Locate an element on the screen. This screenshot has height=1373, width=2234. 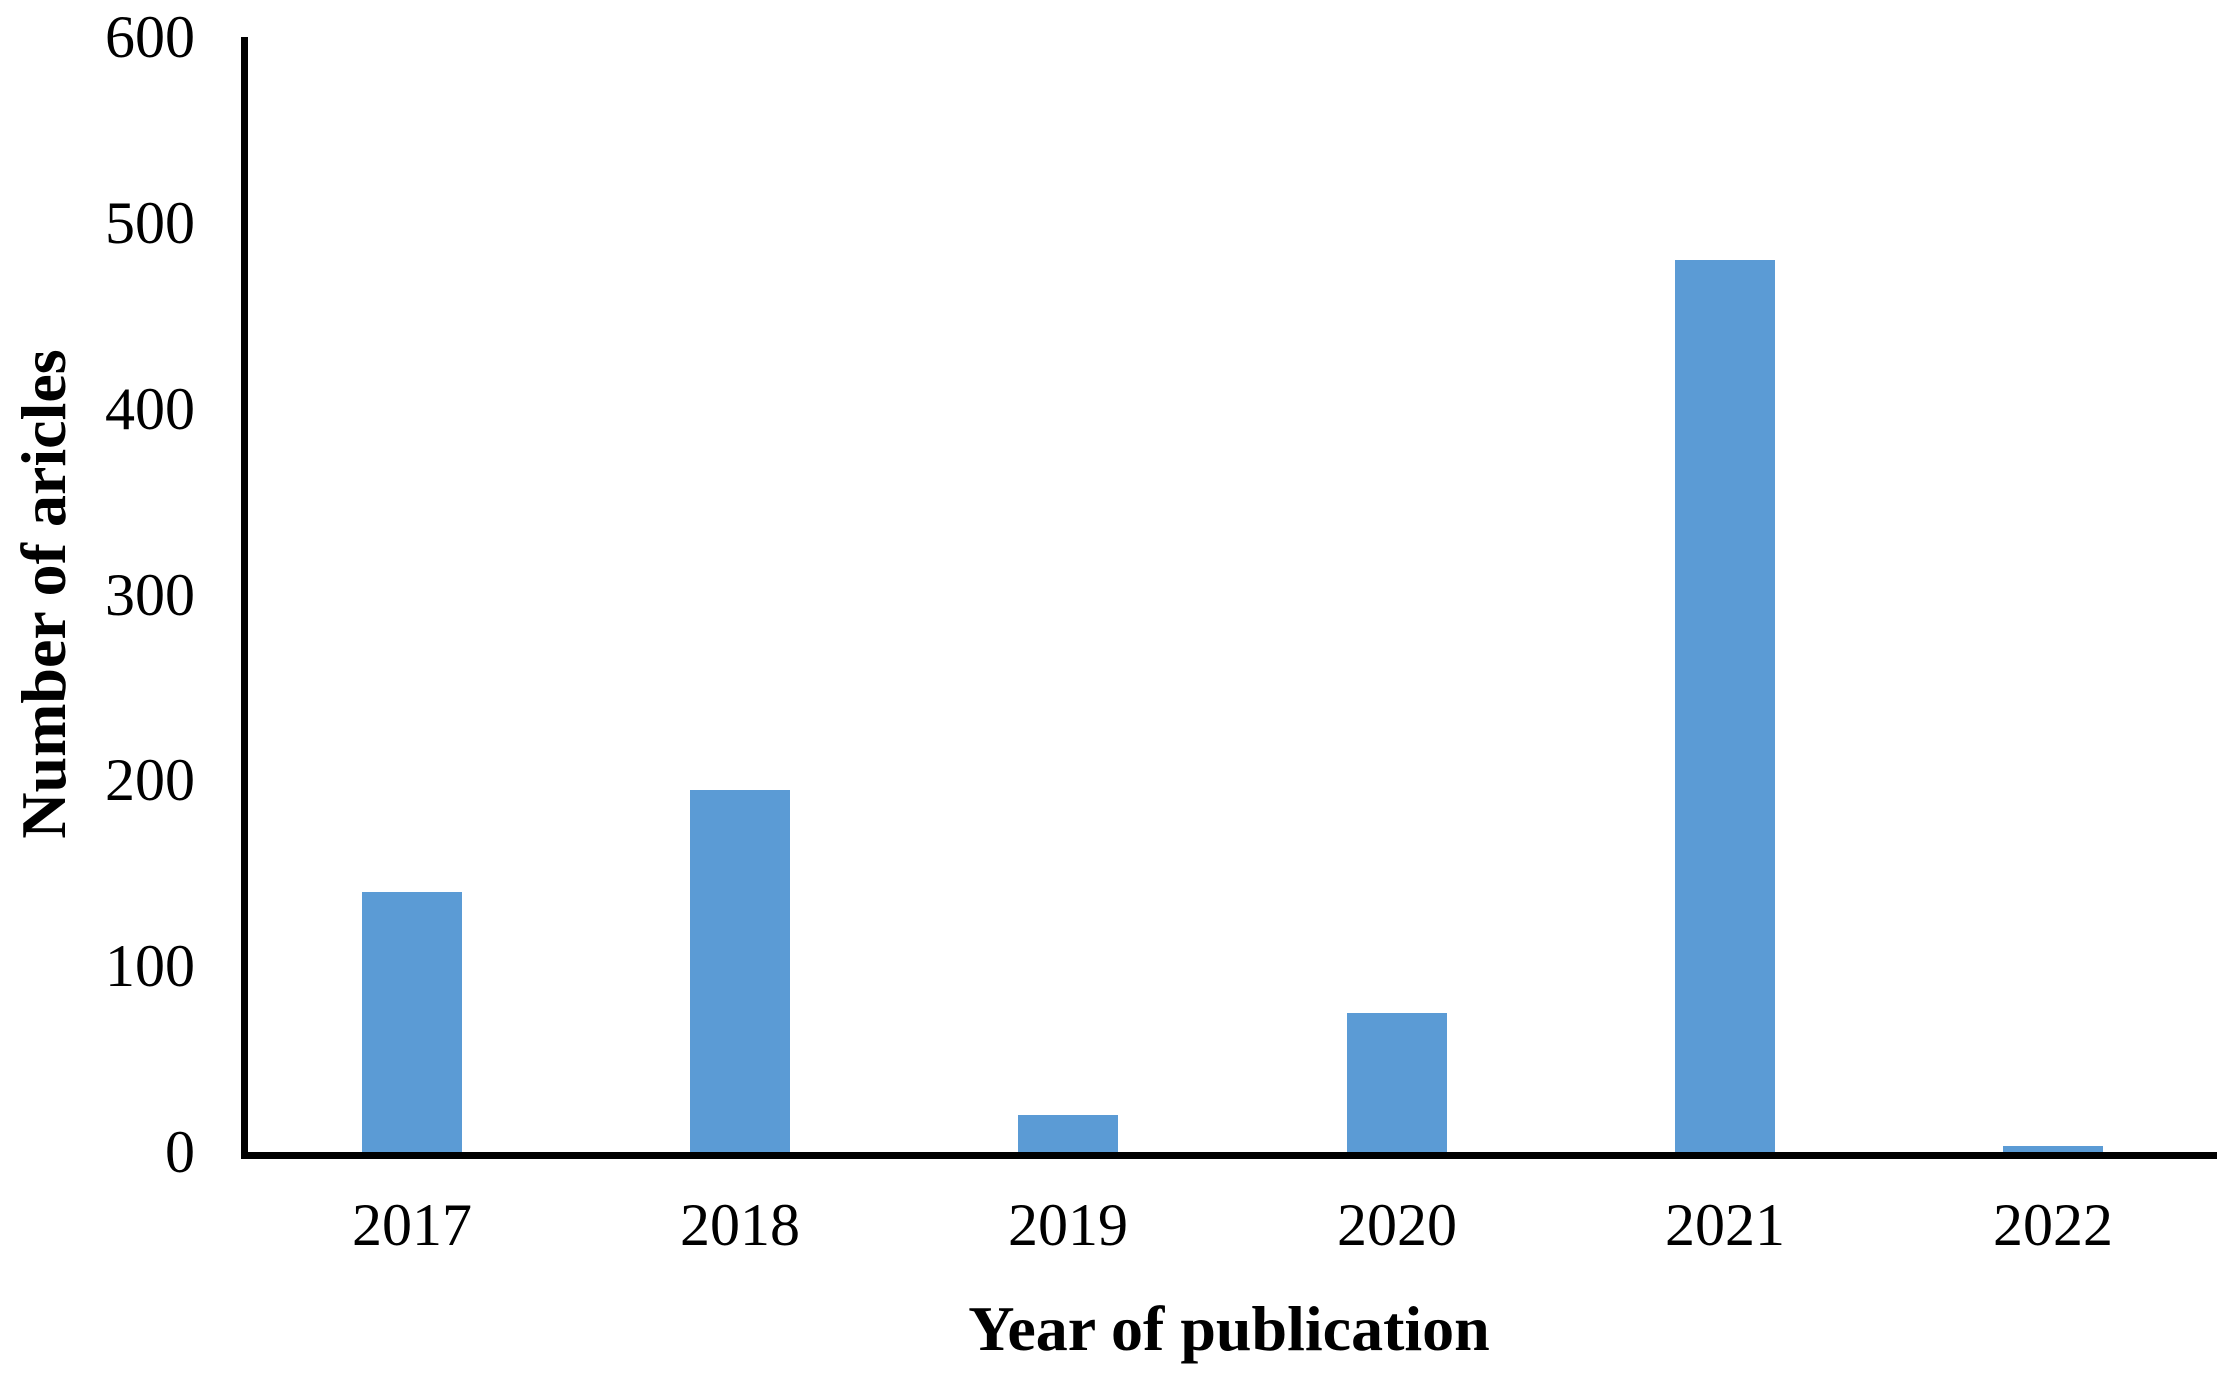
y-axis-line is located at coordinates (244, 598).